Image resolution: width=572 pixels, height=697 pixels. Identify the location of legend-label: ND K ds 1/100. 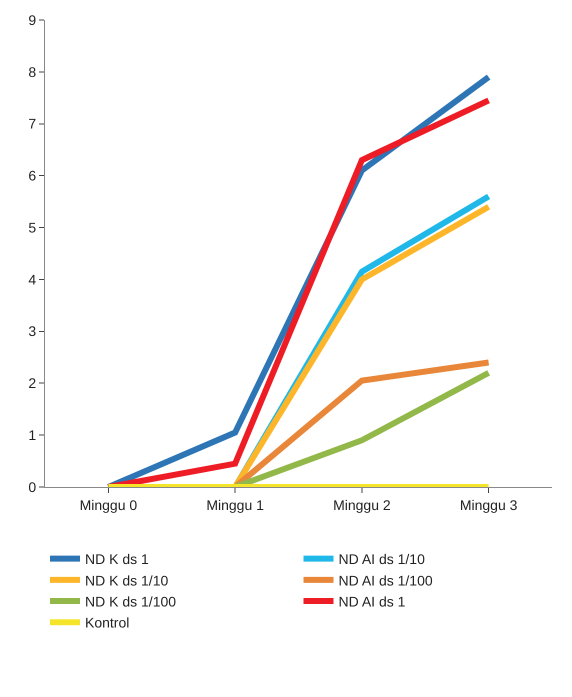
(130, 602).